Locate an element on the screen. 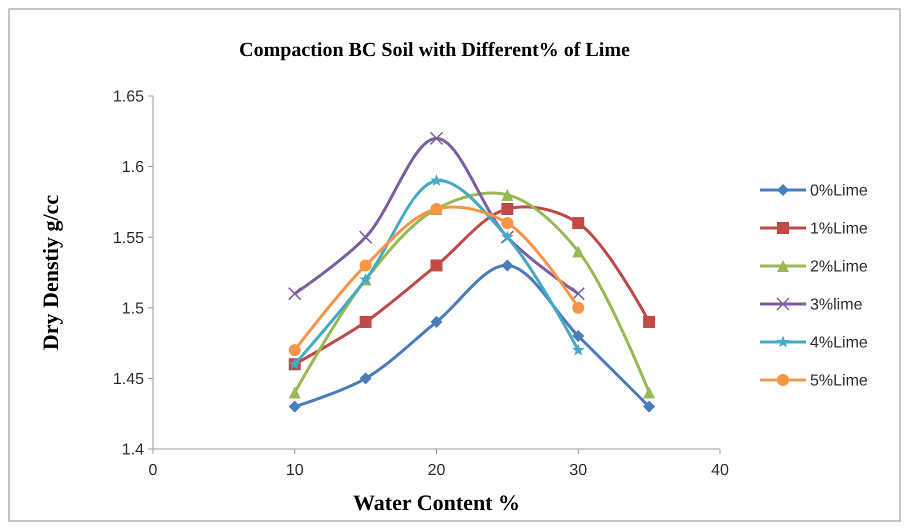 The height and width of the screenshot is (530, 909). x-tick-label: 40 is located at coordinates (720, 470).